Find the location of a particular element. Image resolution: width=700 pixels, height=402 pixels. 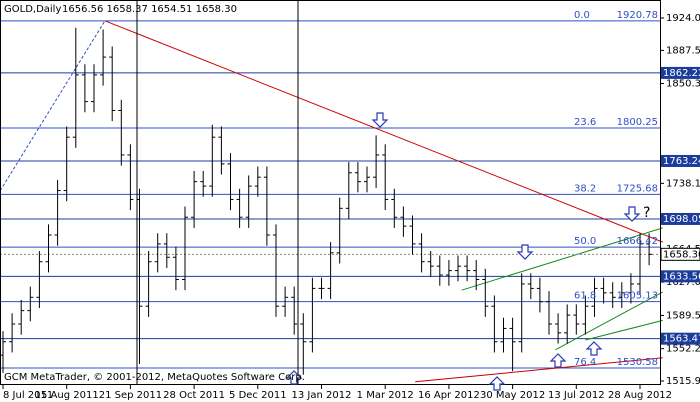

level-label: 1563.47 is located at coordinates (681, 339).